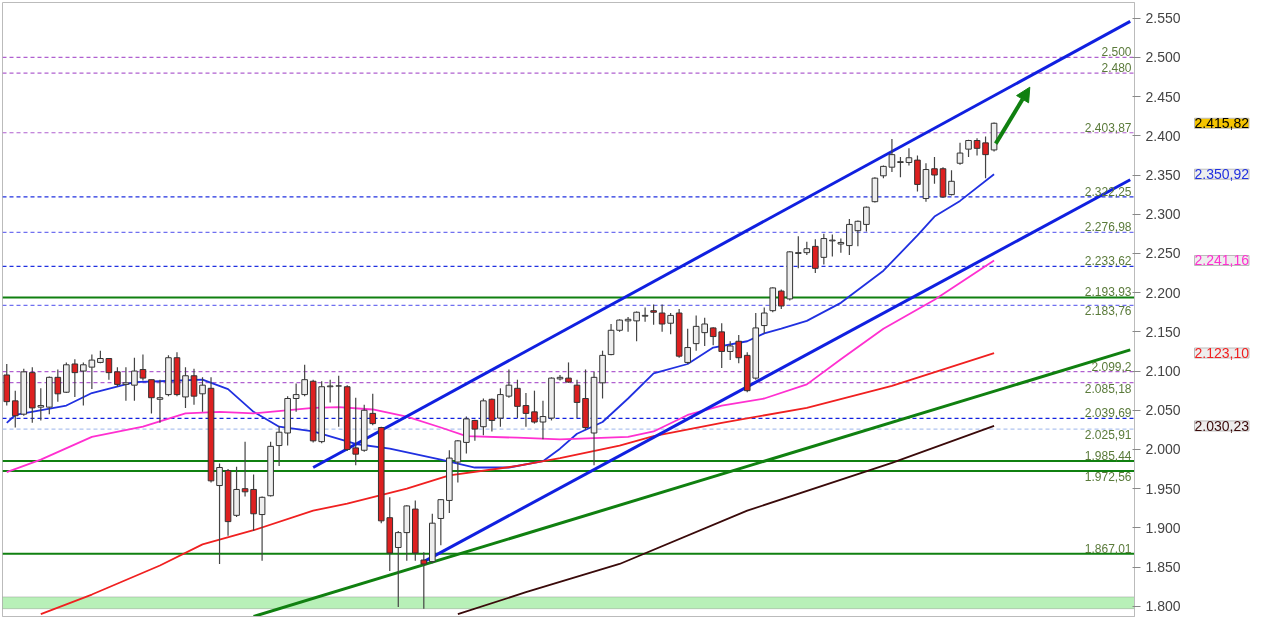 The image size is (1280, 640). Describe the element at coordinates (1163, 331) in the screenshot. I see `y-tick-label: 2.150` at that location.